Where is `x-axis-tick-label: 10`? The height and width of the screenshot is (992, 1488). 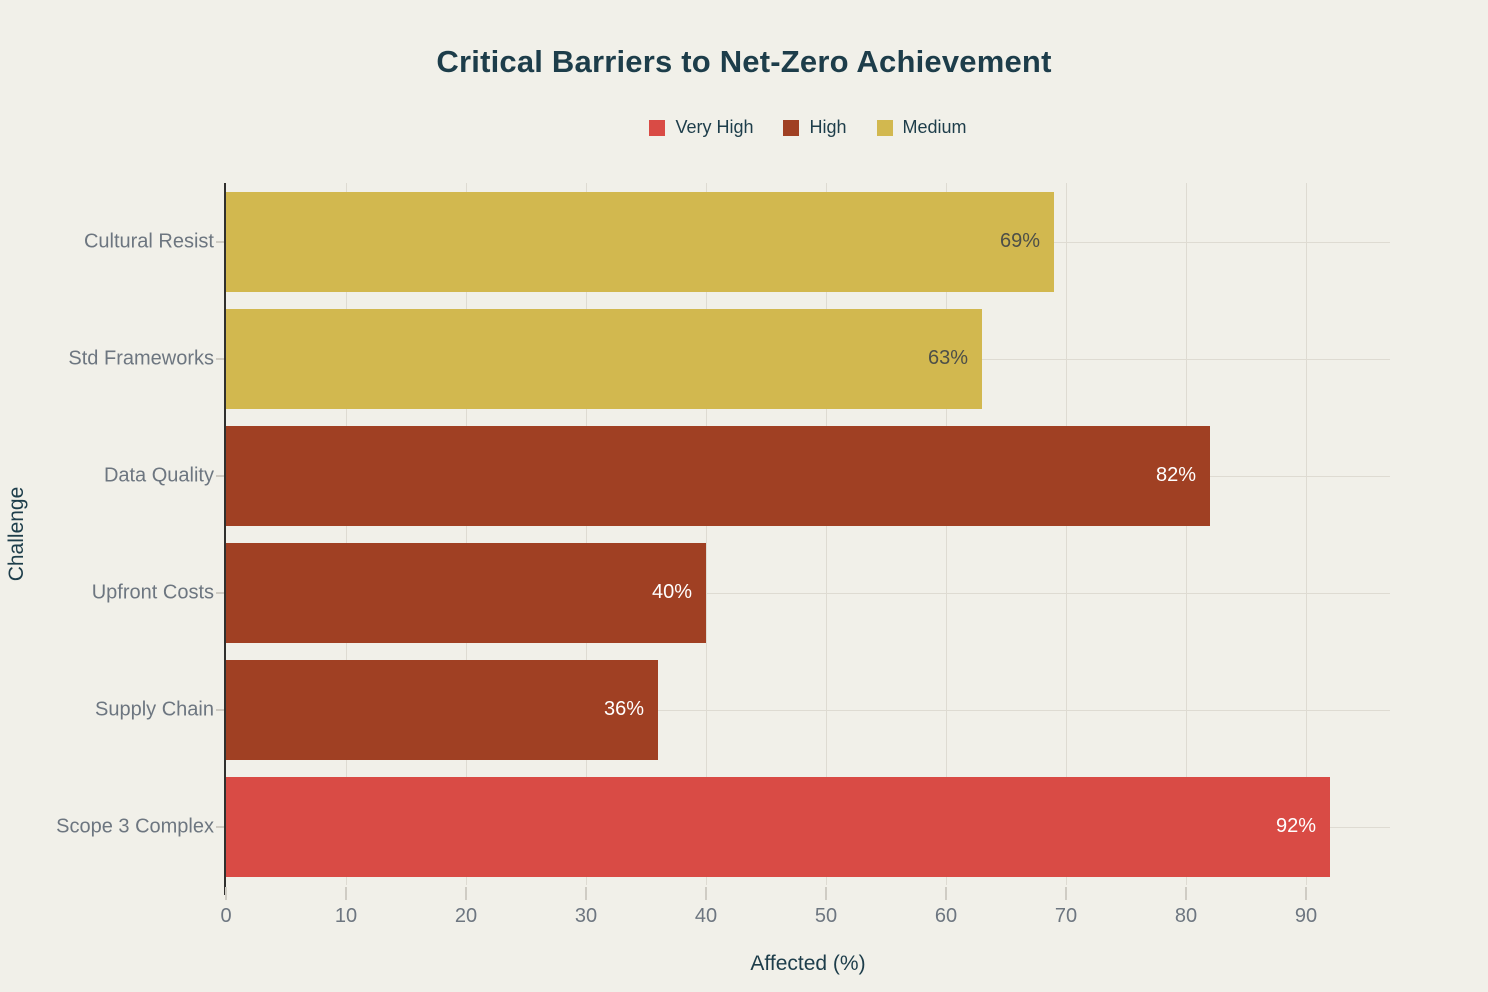 x-axis-tick-label: 10 is located at coordinates (346, 916).